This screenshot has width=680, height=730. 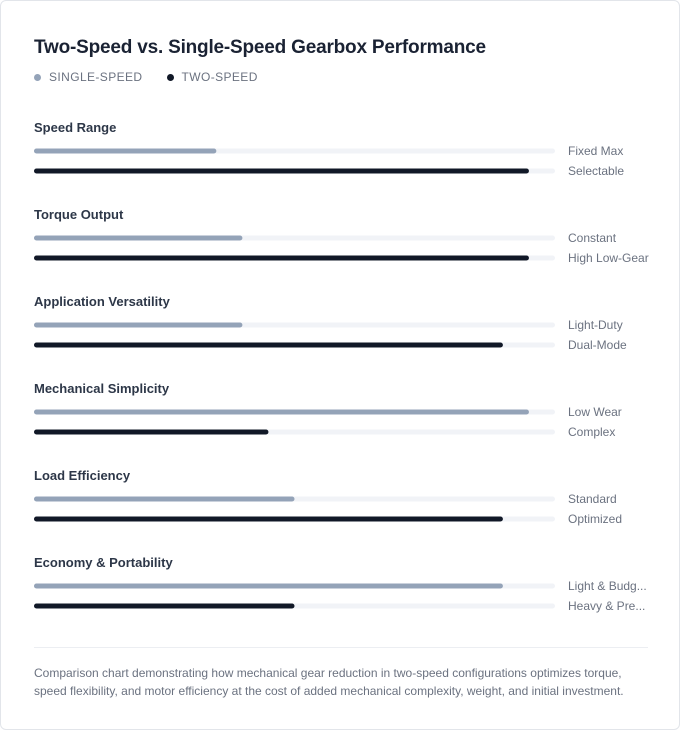 What do you see at coordinates (79, 214) in the screenshot?
I see `category-label-torque-output: Torque Output` at bounding box center [79, 214].